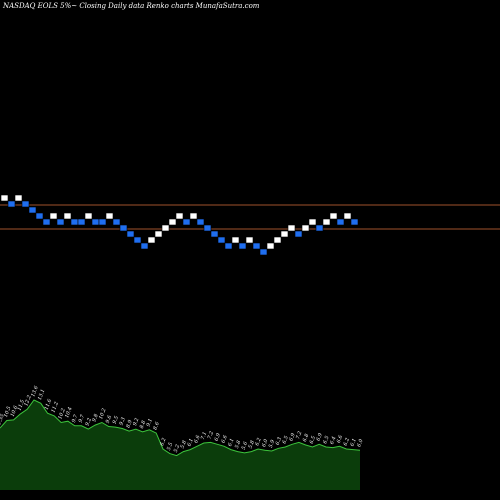 This screenshot has width=500, height=500. What do you see at coordinates (95, 418) in the screenshot?
I see `volume-label: 9.8` at bounding box center [95, 418].